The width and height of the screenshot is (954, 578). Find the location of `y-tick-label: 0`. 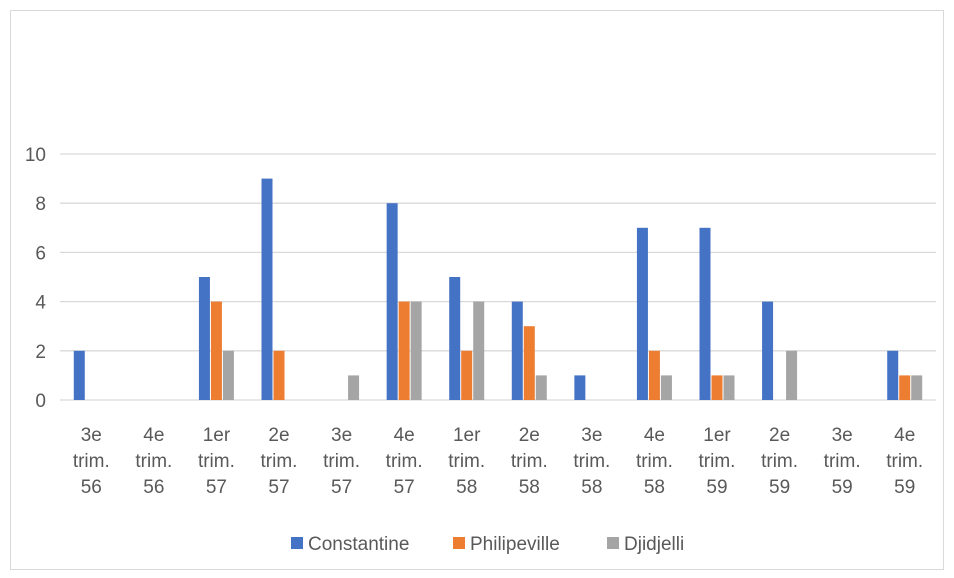

y-tick-label: 0 is located at coordinates (40, 401).